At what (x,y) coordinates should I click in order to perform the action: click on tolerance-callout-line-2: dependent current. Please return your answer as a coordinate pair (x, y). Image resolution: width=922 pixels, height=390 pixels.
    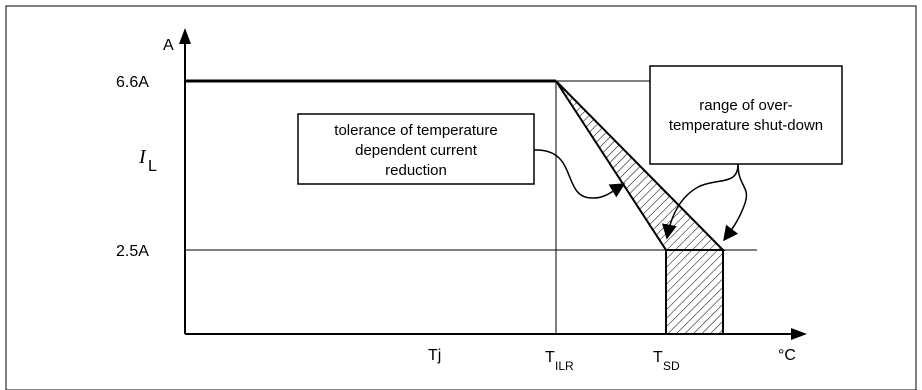
    Looking at the image, I should click on (416, 150).